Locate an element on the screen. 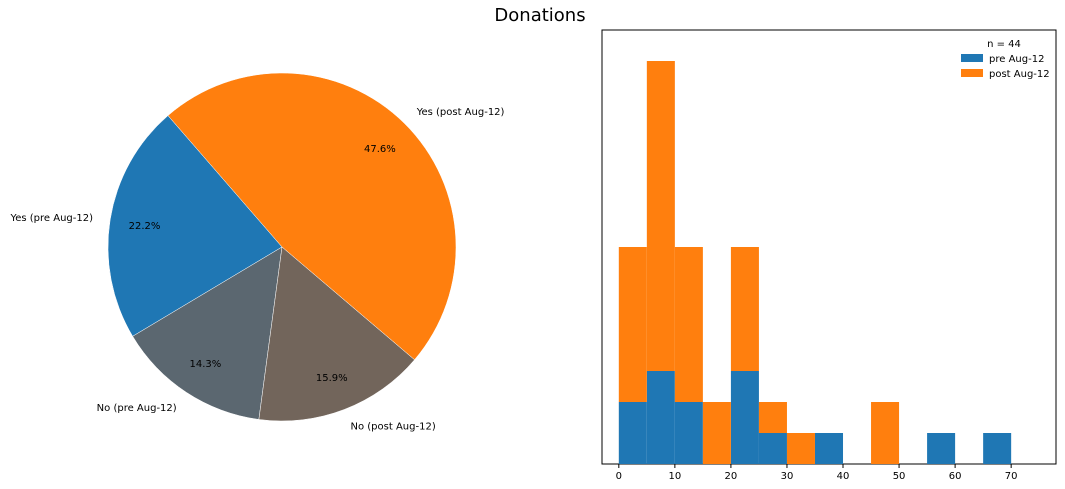 The height and width of the screenshot is (489, 1065). x-tick-label: 50 is located at coordinates (899, 476).